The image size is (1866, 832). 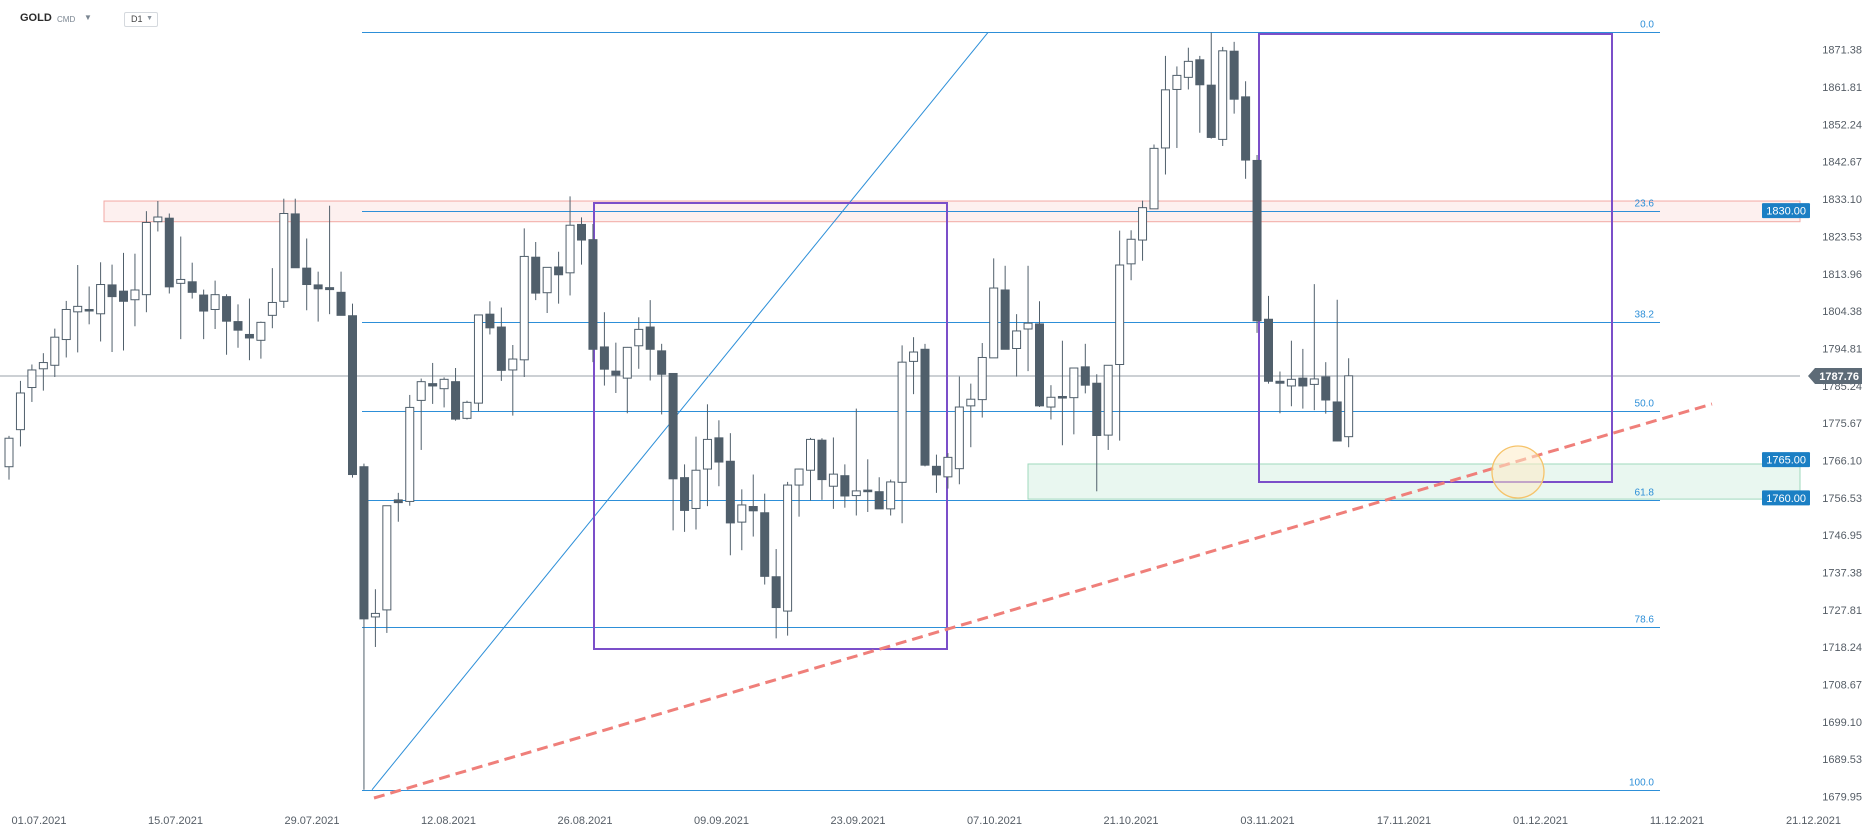 What do you see at coordinates (1842, 125) in the screenshot?
I see `y-tick-label: 1852.24` at bounding box center [1842, 125].